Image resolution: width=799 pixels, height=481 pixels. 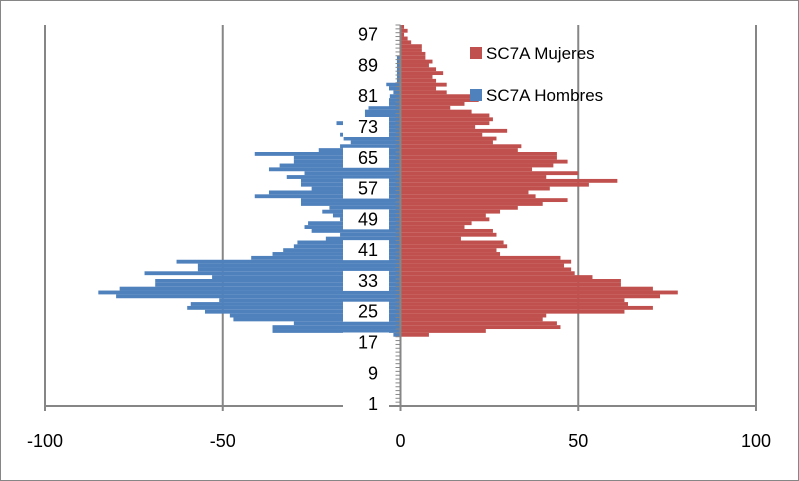 I want to click on y-tick-label-17: 17, so click(x=368, y=343).